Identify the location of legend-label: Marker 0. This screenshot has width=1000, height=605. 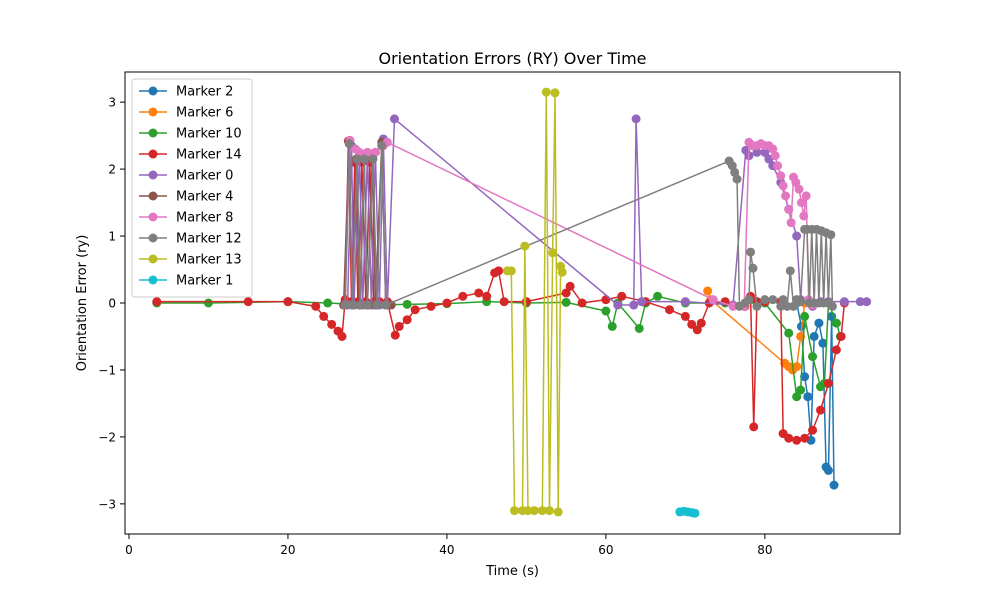
(204, 176).